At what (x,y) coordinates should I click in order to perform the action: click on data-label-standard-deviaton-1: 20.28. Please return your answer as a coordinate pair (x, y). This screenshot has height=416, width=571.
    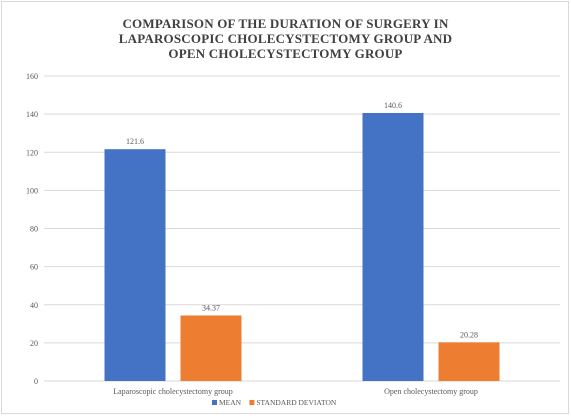
    Looking at the image, I should click on (469, 334).